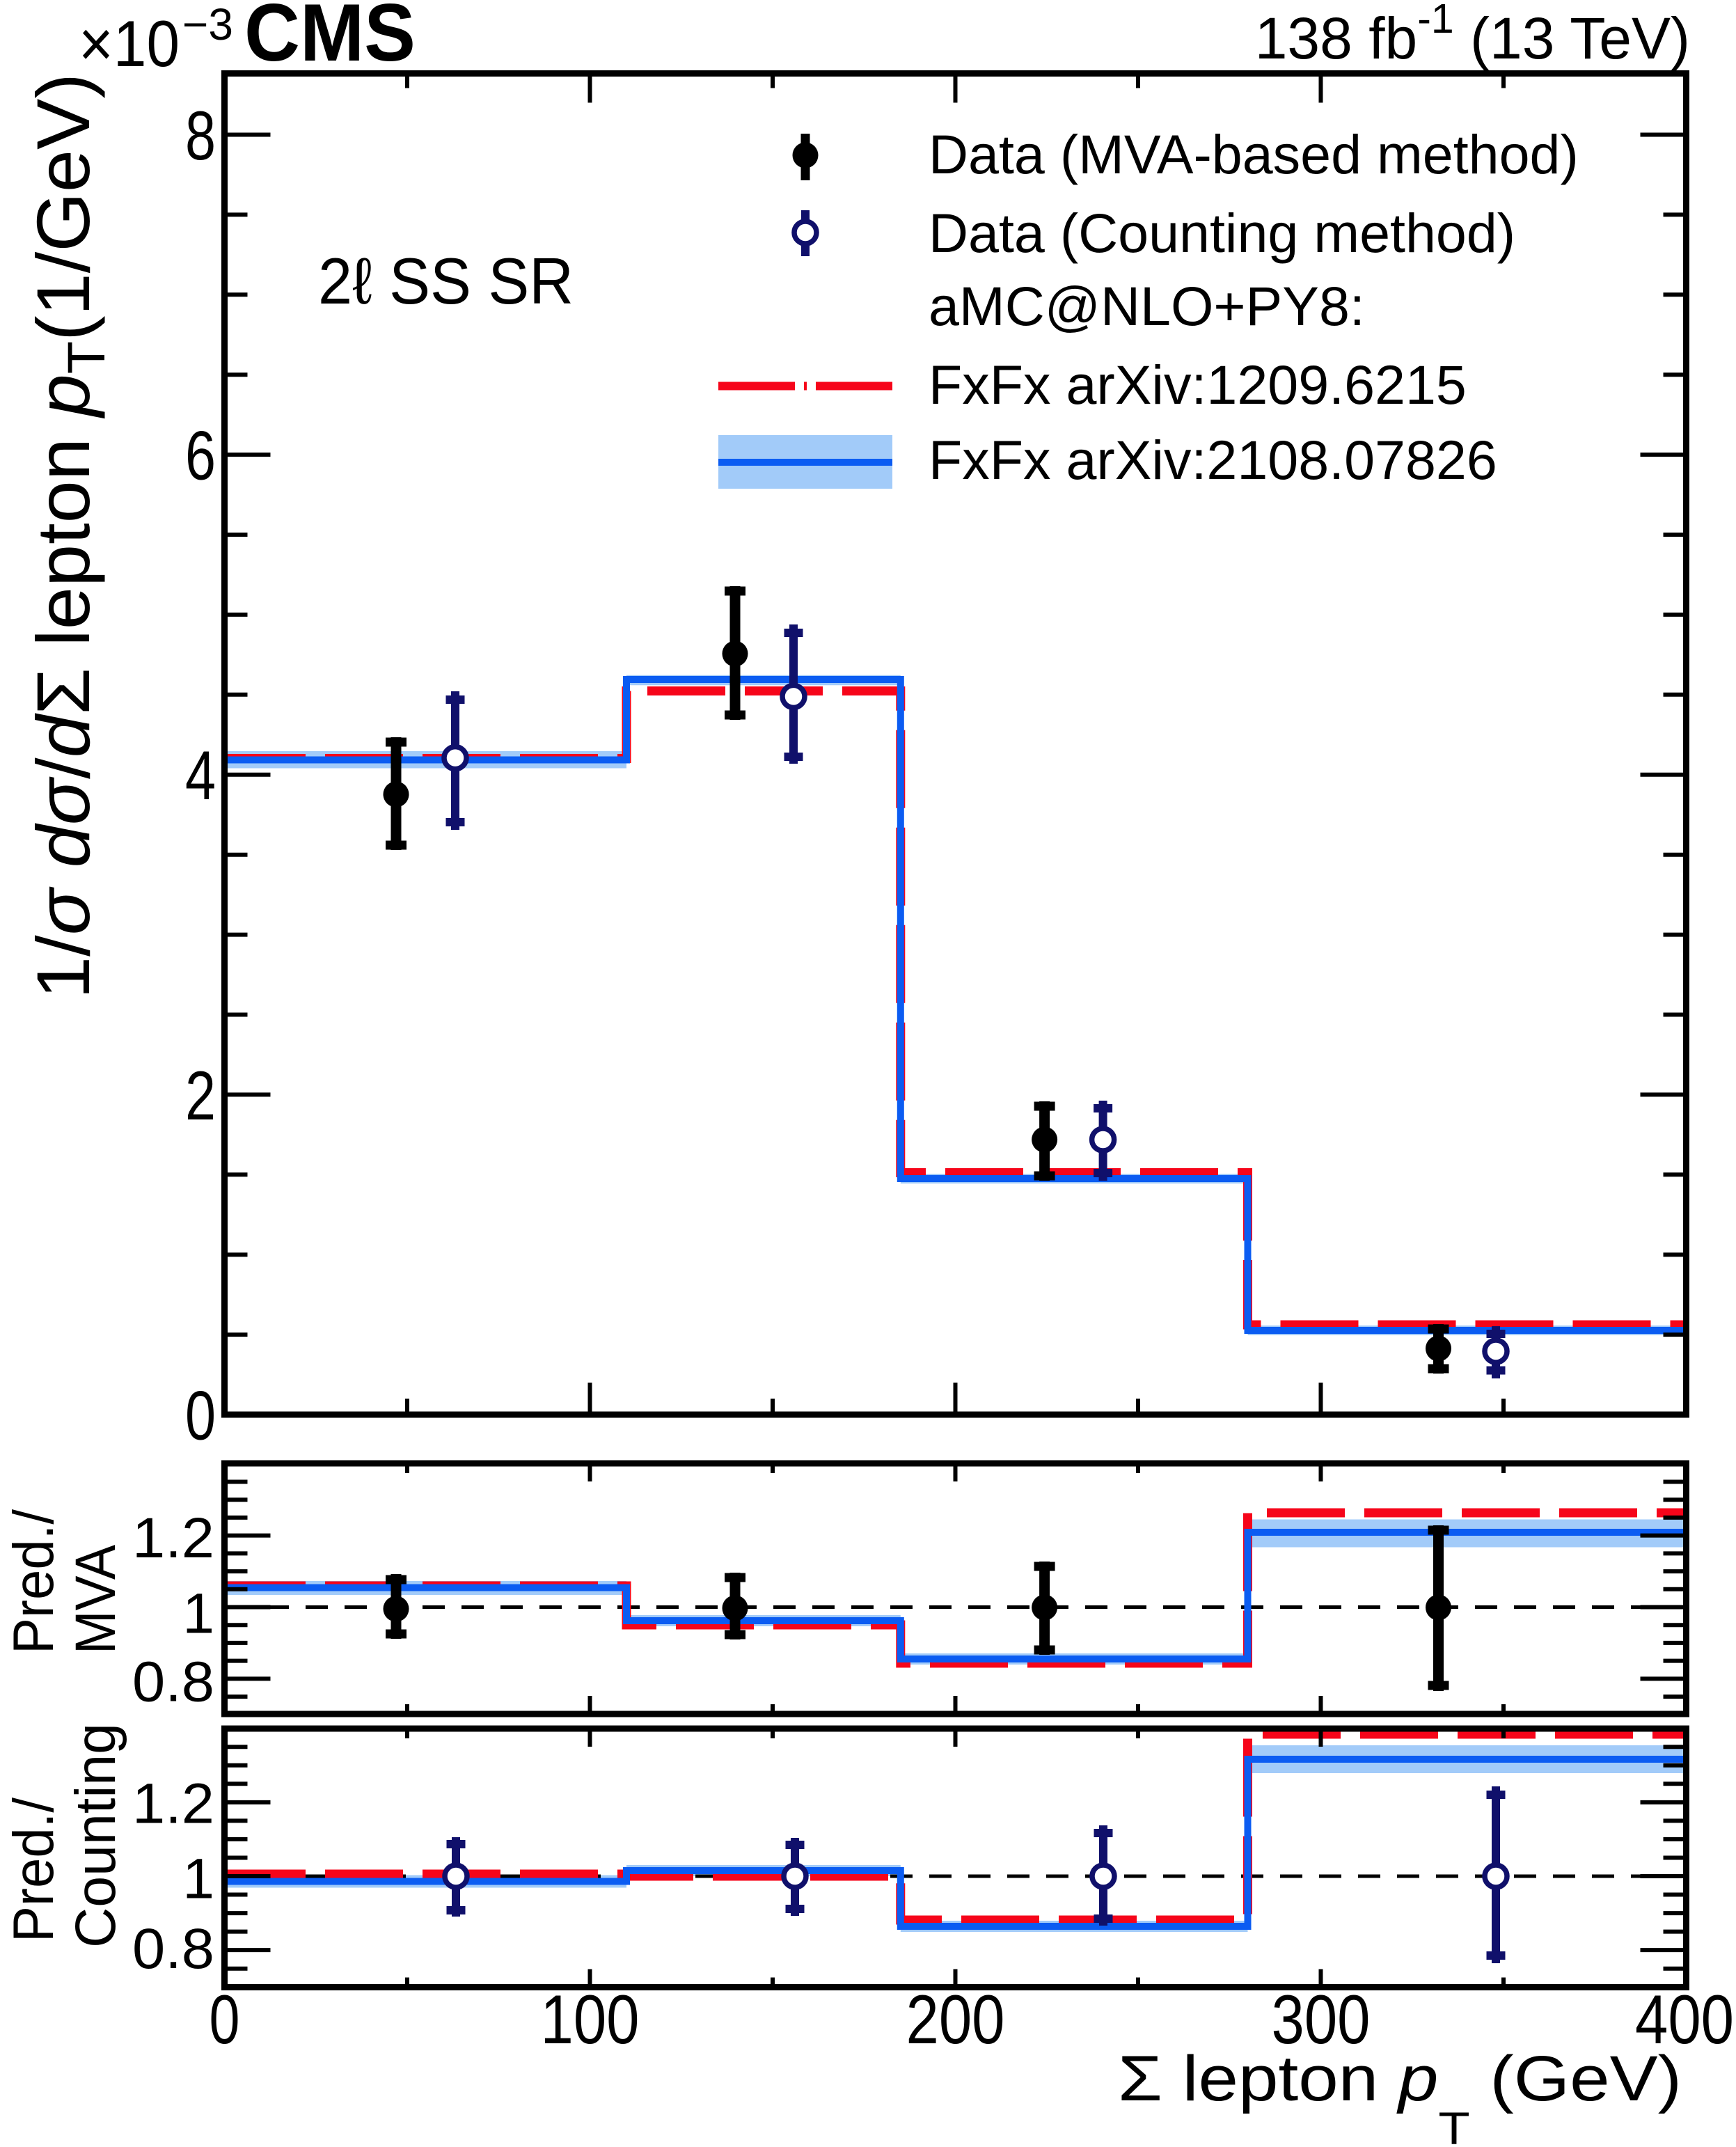 The image size is (1736, 2147). I want to click on svg-text: 4, so click(201, 775).